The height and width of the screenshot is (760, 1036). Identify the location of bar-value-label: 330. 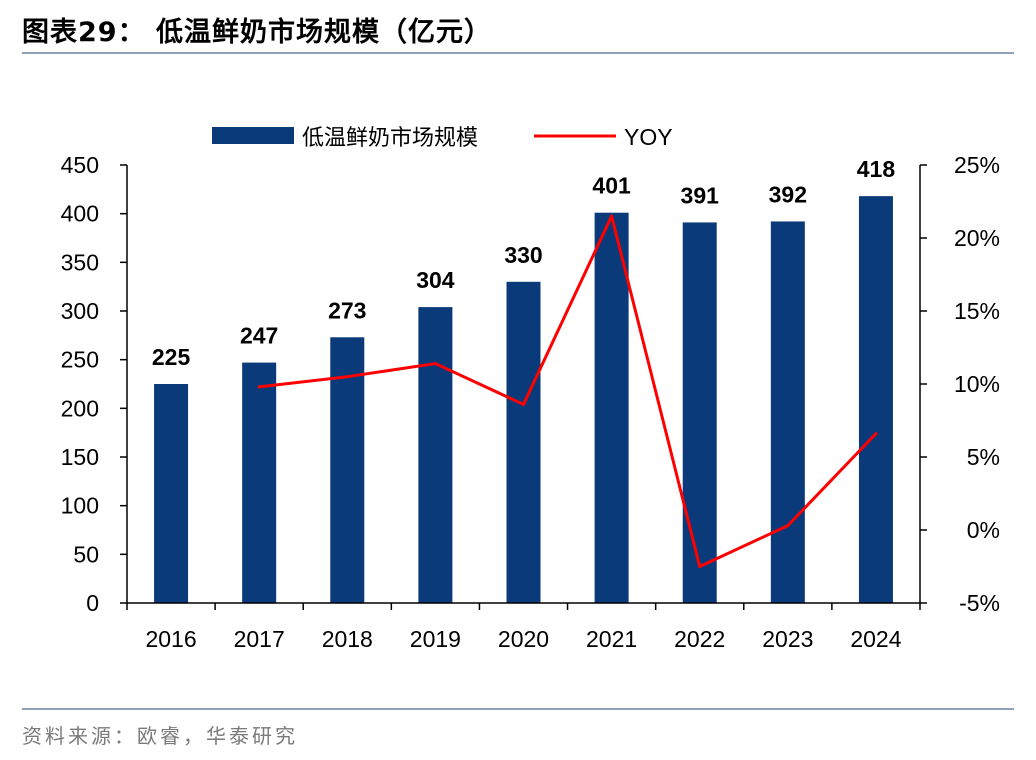
(523, 255).